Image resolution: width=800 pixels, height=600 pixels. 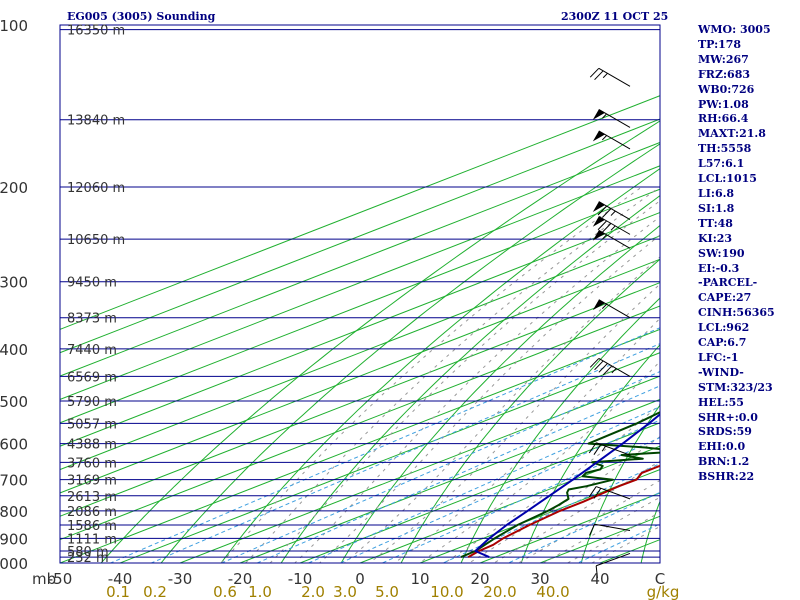 I want to click on pressure-tick-label: 500, so click(x=14, y=402).